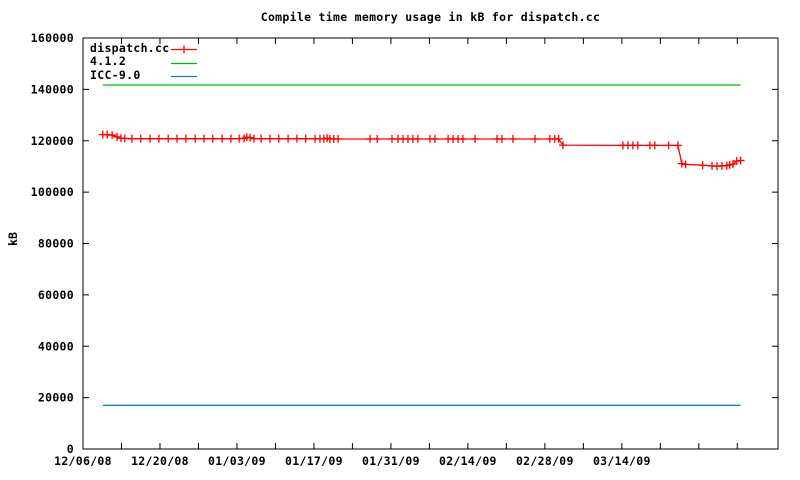 Image resolution: width=800 pixels, height=480 pixels. What do you see at coordinates (130, 47) in the screenshot?
I see `legend-label: dispatch.cc` at bounding box center [130, 47].